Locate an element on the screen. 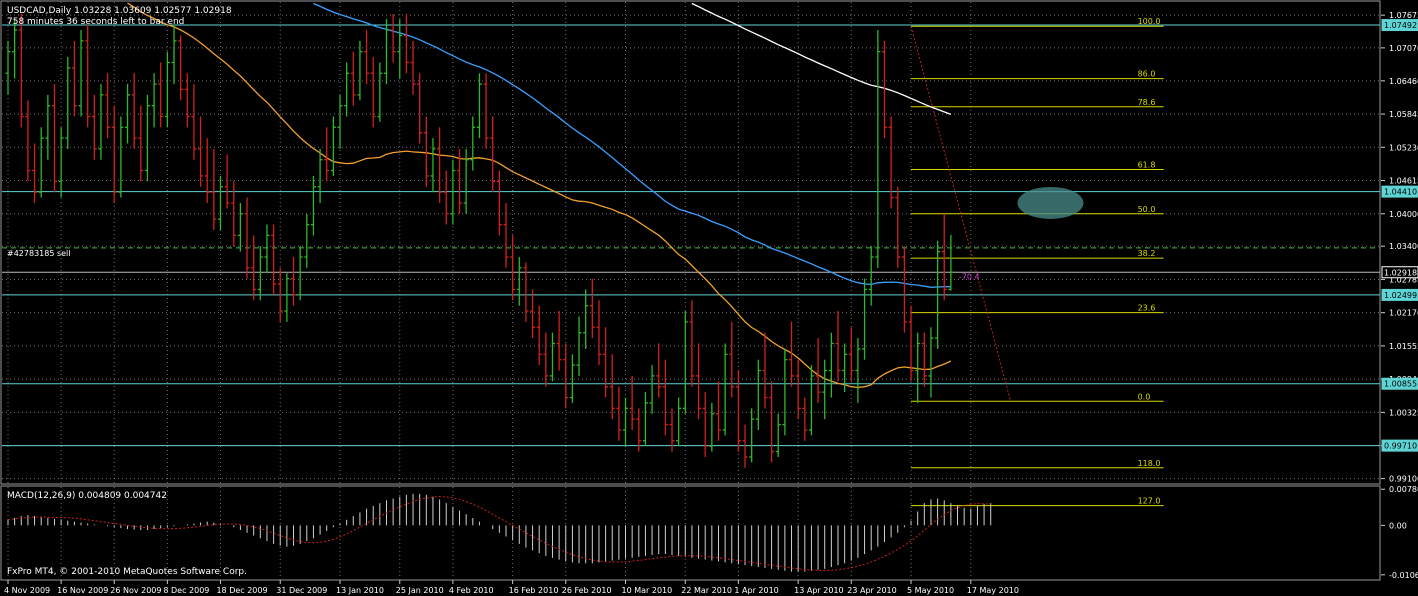  price-tick-label: 1.02785 is located at coordinates (1403, 279).